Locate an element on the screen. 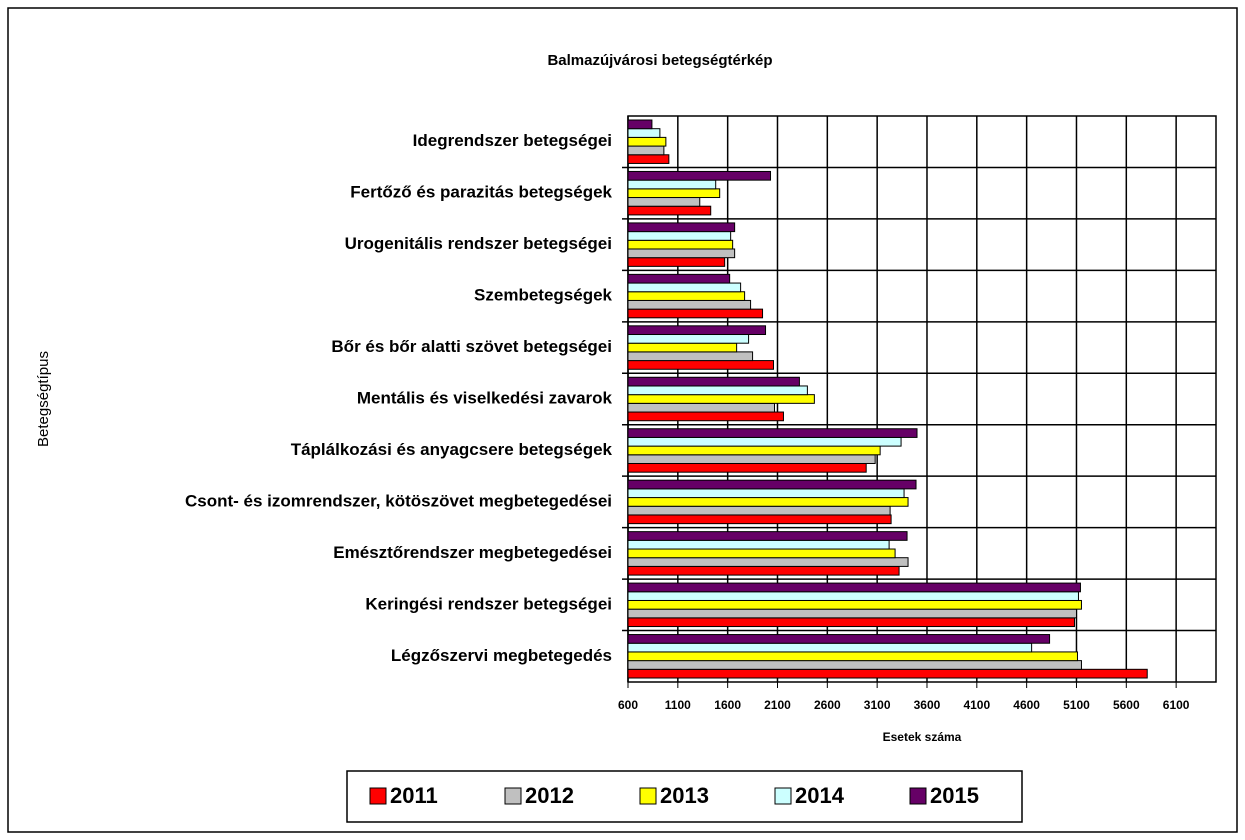  y-tick-label: Mentális és viselkedési zavarok is located at coordinates (485, 397).